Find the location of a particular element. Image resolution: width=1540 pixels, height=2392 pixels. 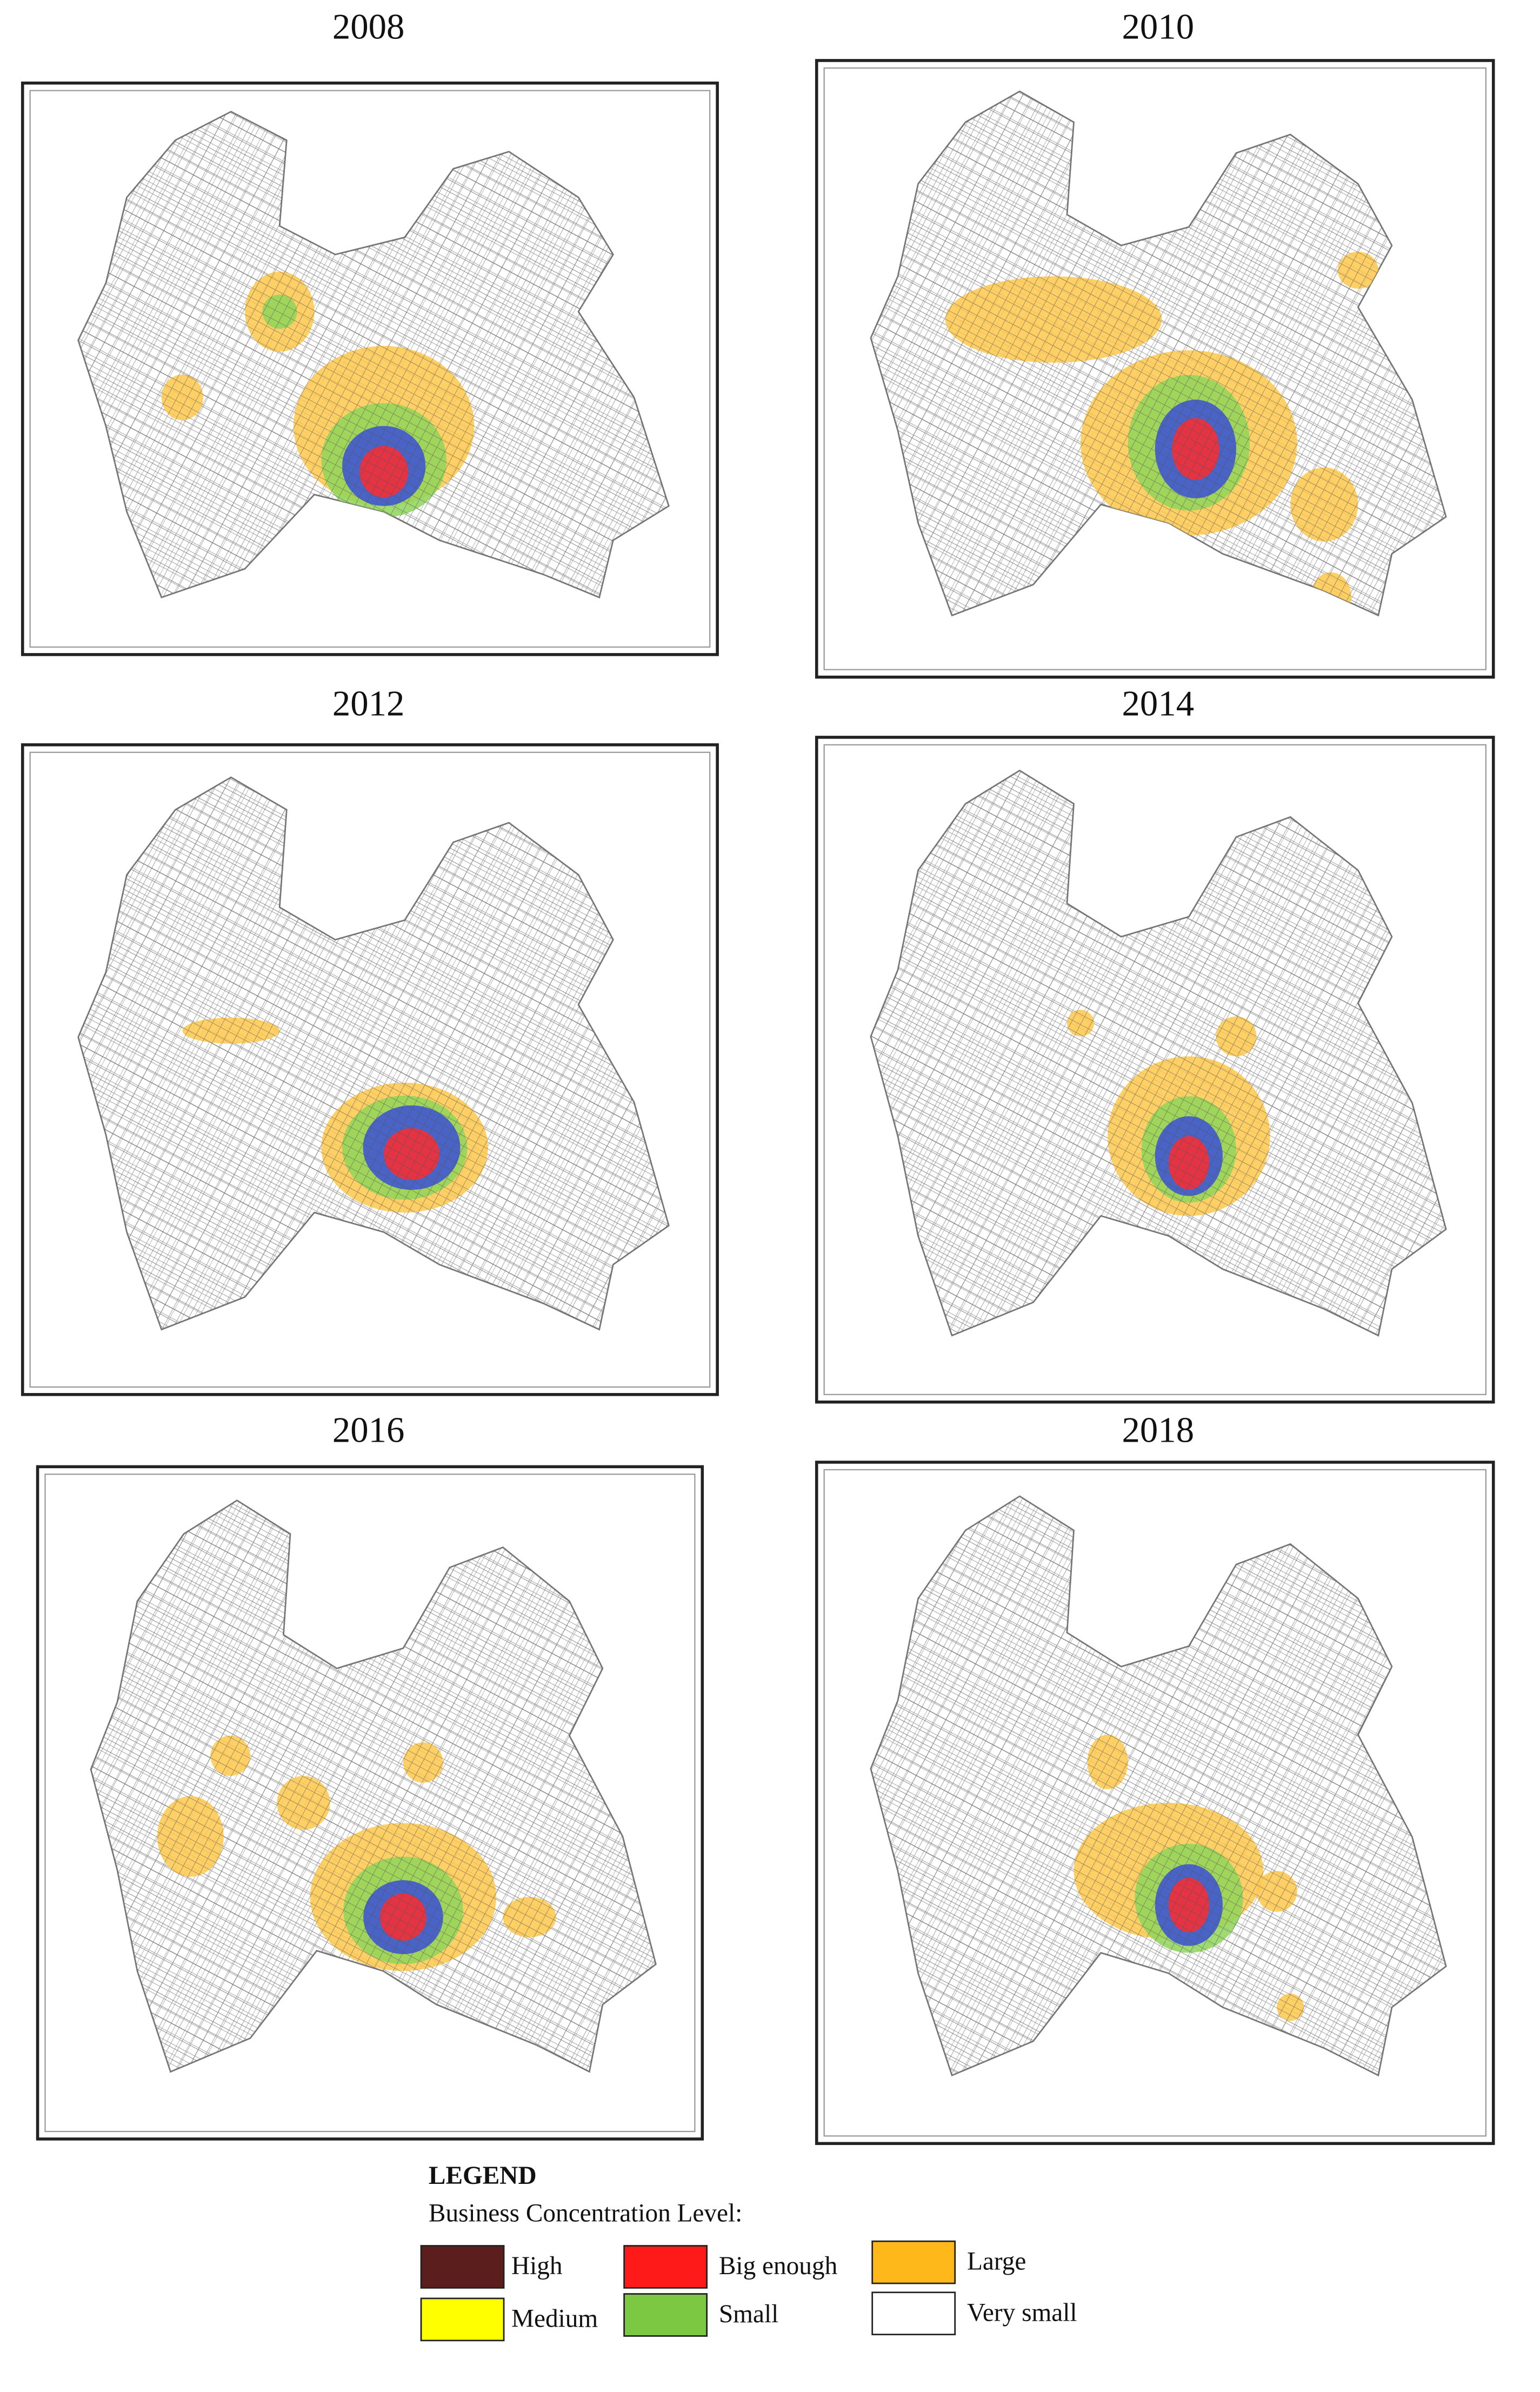

panel-title: 2008 is located at coordinates (369, 27).